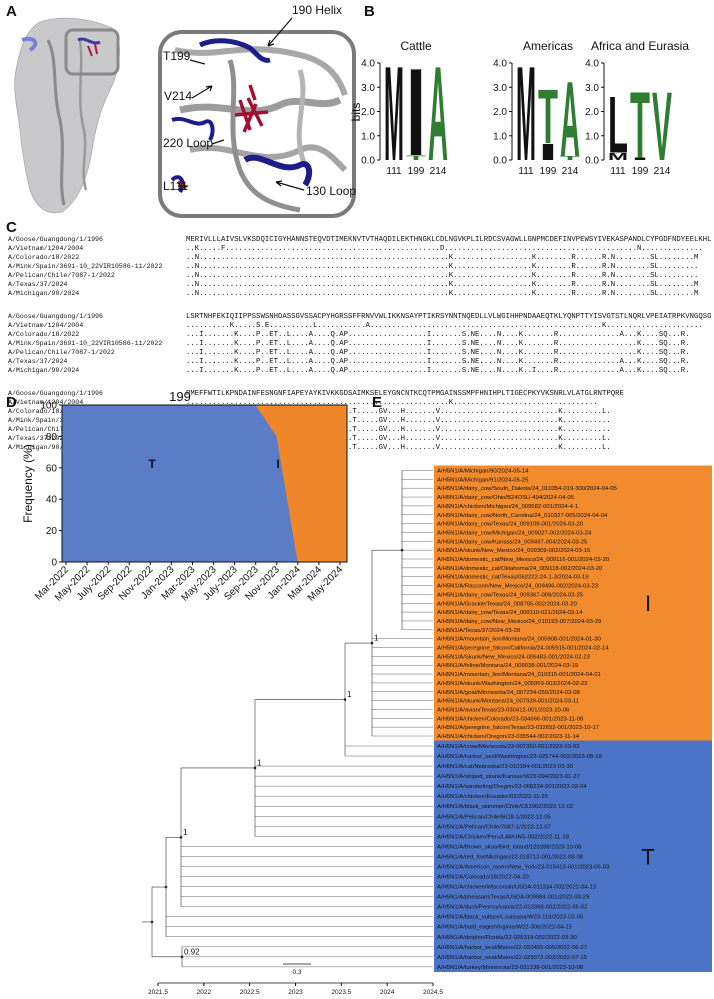 The height and width of the screenshot is (999, 714). Describe the element at coordinates (29, 44) in the screenshot. I see `receptor-site` at that location.